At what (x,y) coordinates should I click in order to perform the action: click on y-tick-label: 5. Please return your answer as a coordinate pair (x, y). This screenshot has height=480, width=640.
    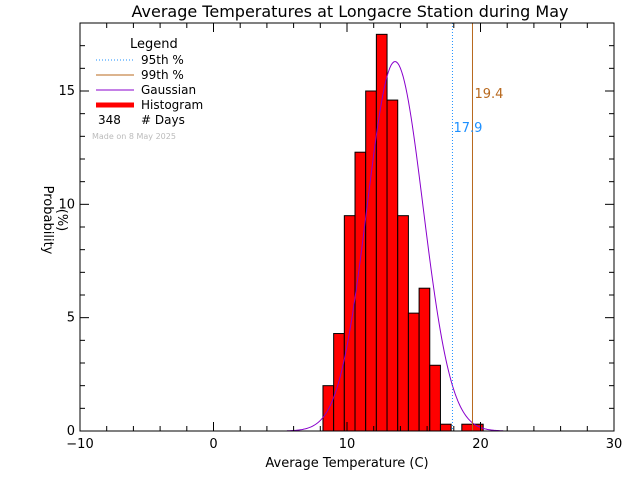
    Looking at the image, I should click on (71, 318).